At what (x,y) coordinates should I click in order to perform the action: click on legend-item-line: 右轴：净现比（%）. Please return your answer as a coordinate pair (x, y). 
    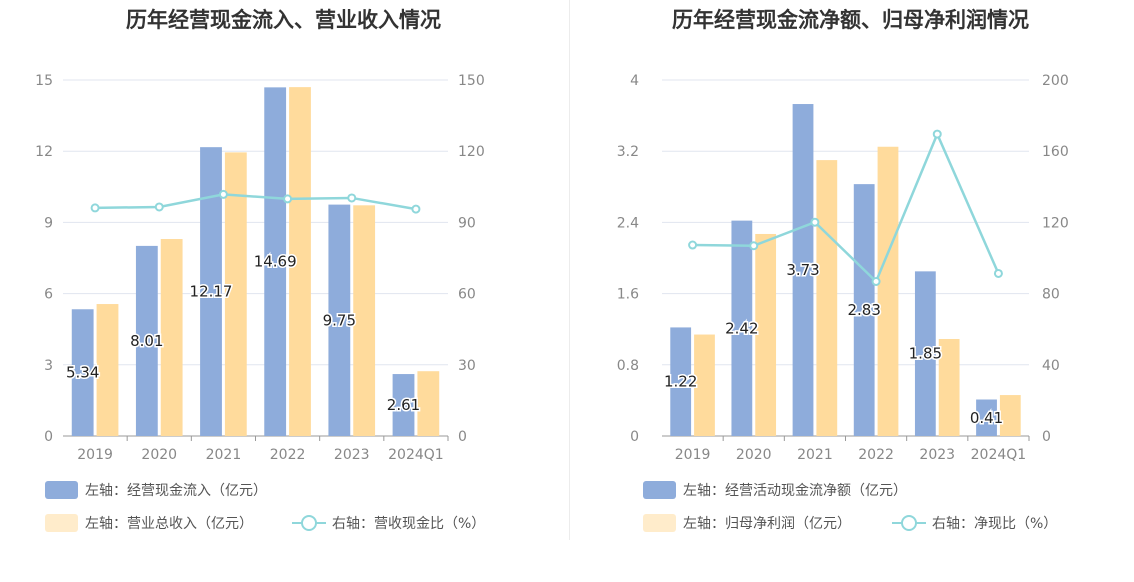
    Looking at the image, I should click on (974, 523).